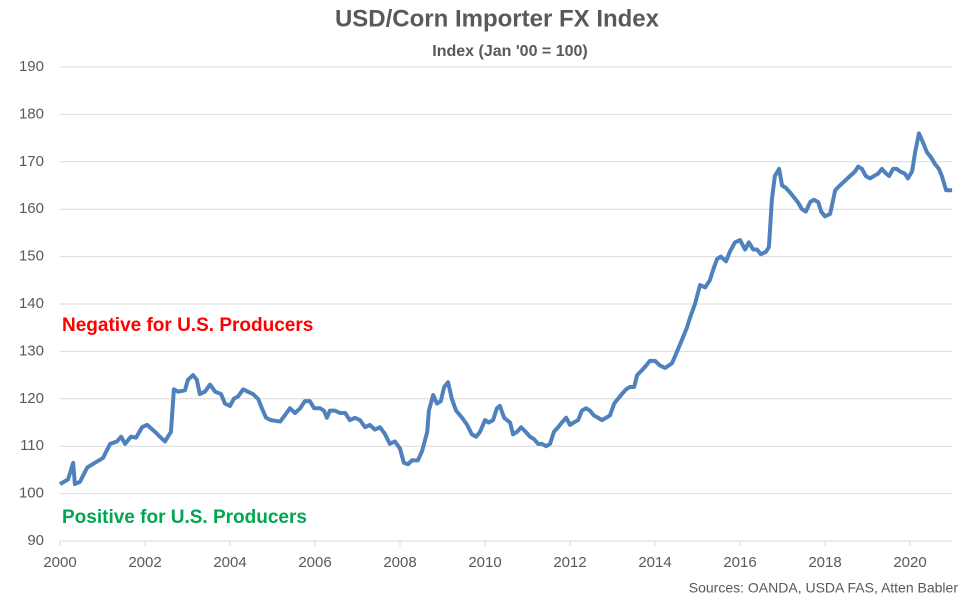 This screenshot has width=975, height=601. I want to click on y-tick-label: 90, so click(35, 540).